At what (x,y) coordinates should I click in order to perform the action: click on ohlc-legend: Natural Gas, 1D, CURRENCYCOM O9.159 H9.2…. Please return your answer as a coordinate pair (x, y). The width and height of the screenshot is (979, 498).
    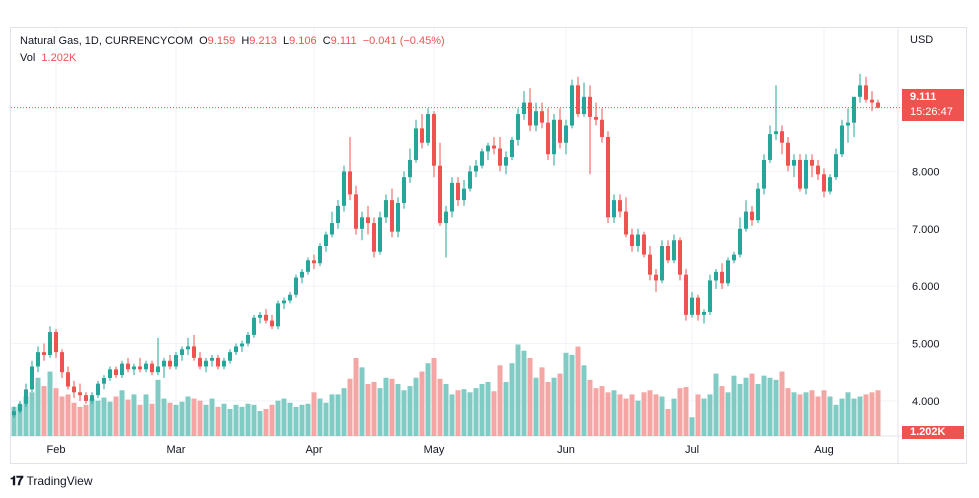
    Looking at the image, I should click on (232, 41).